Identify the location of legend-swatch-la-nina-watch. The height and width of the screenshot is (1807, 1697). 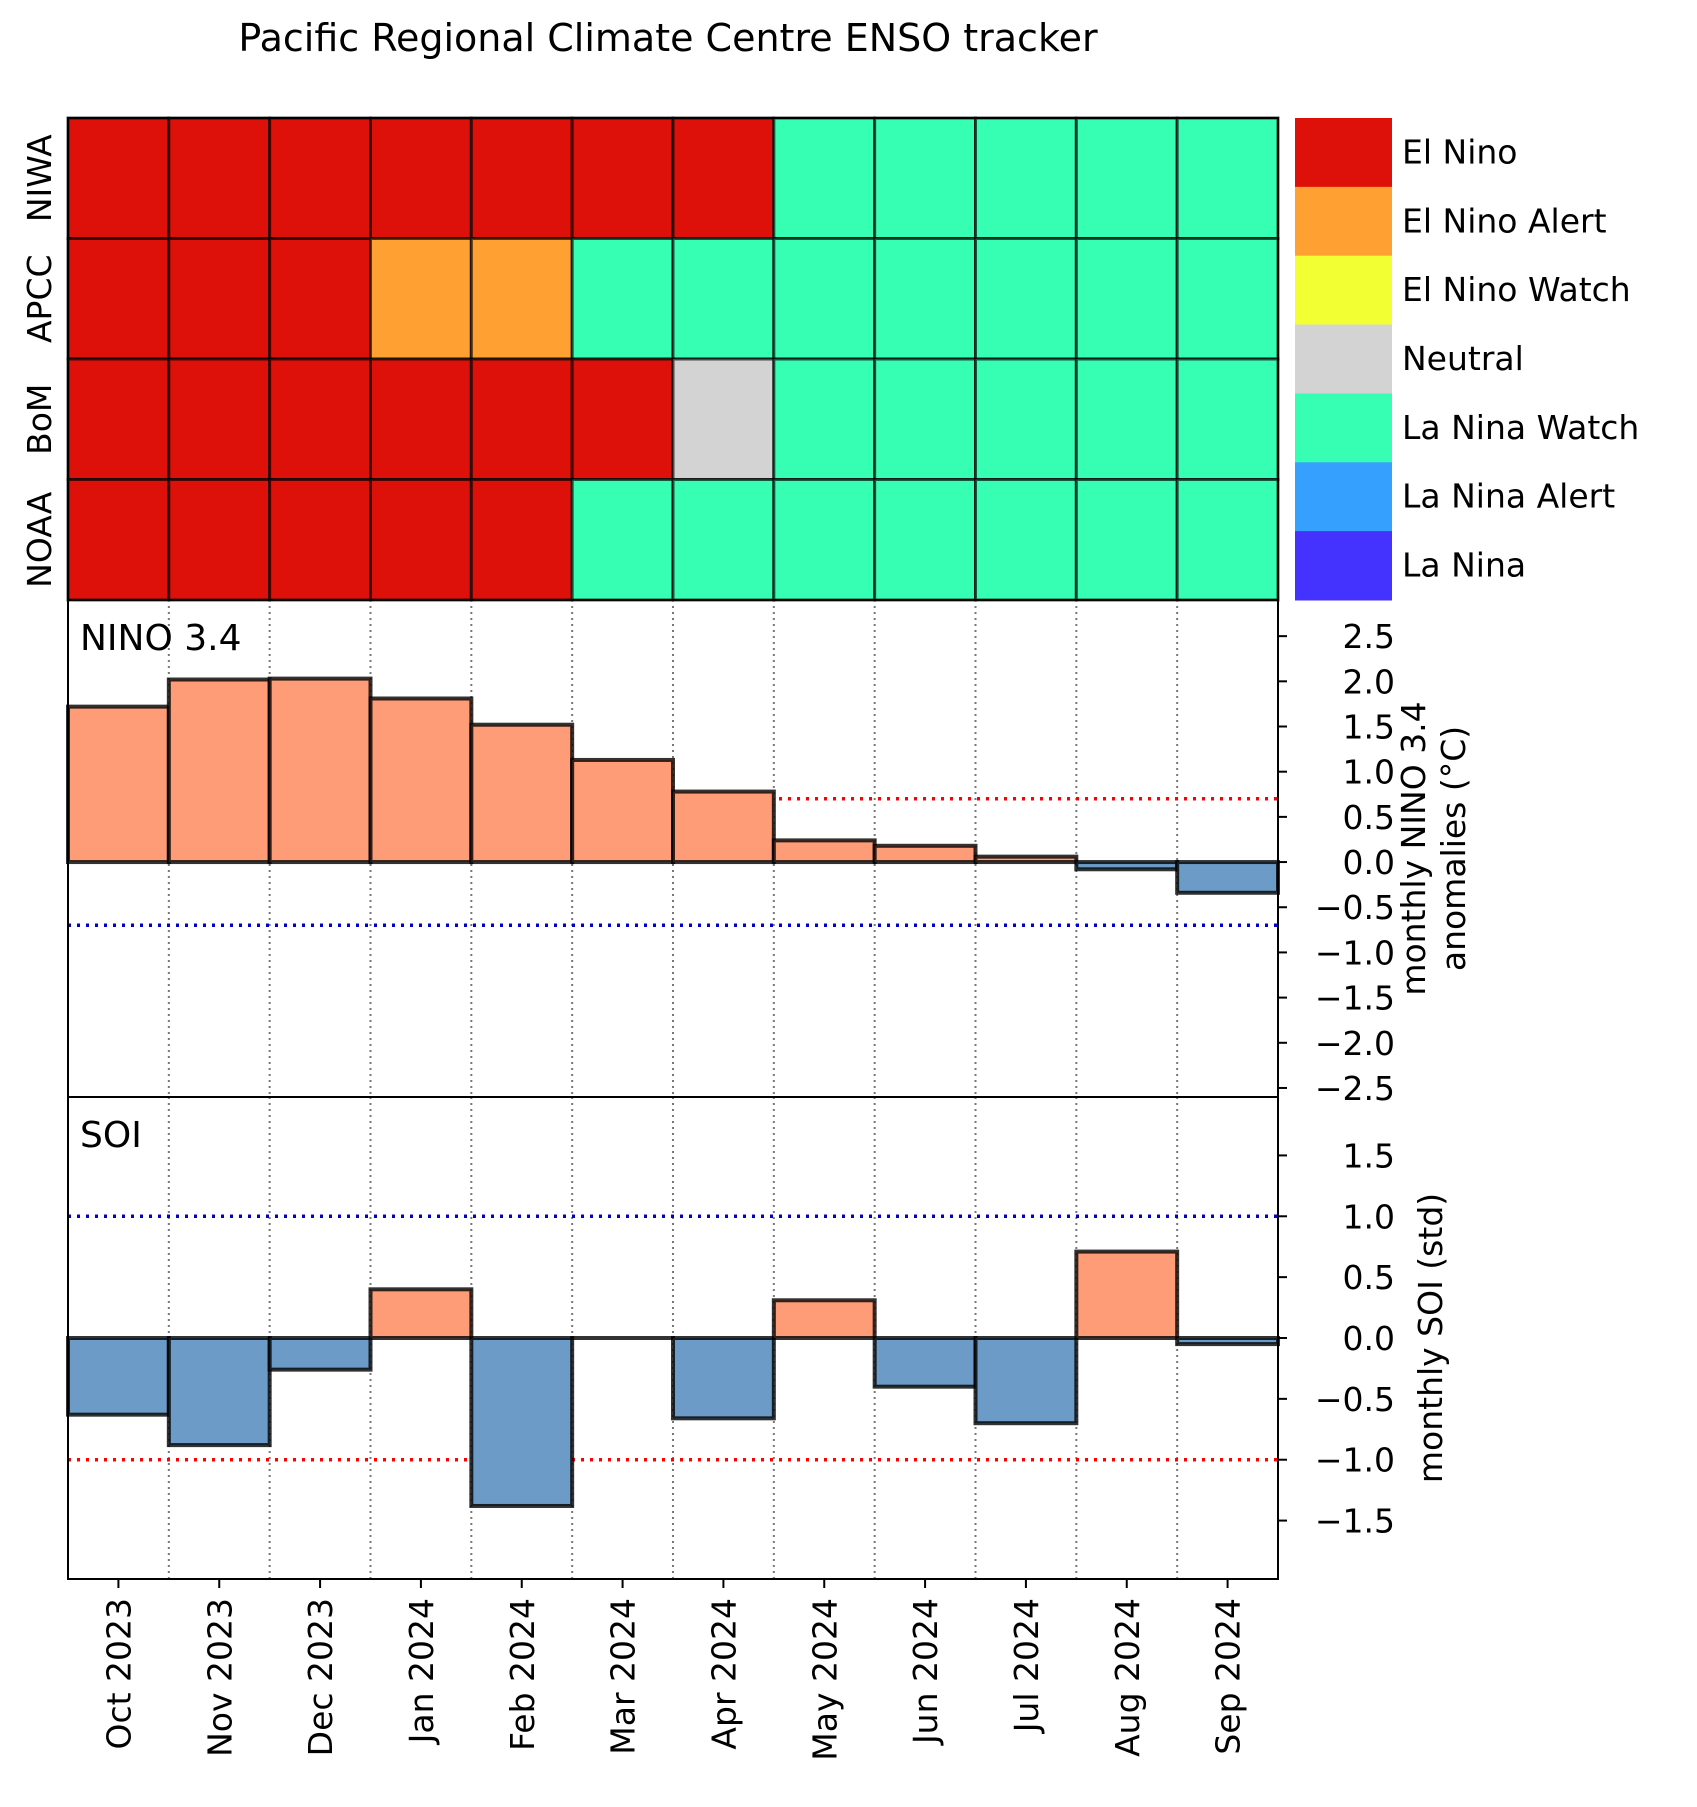
(1343, 428).